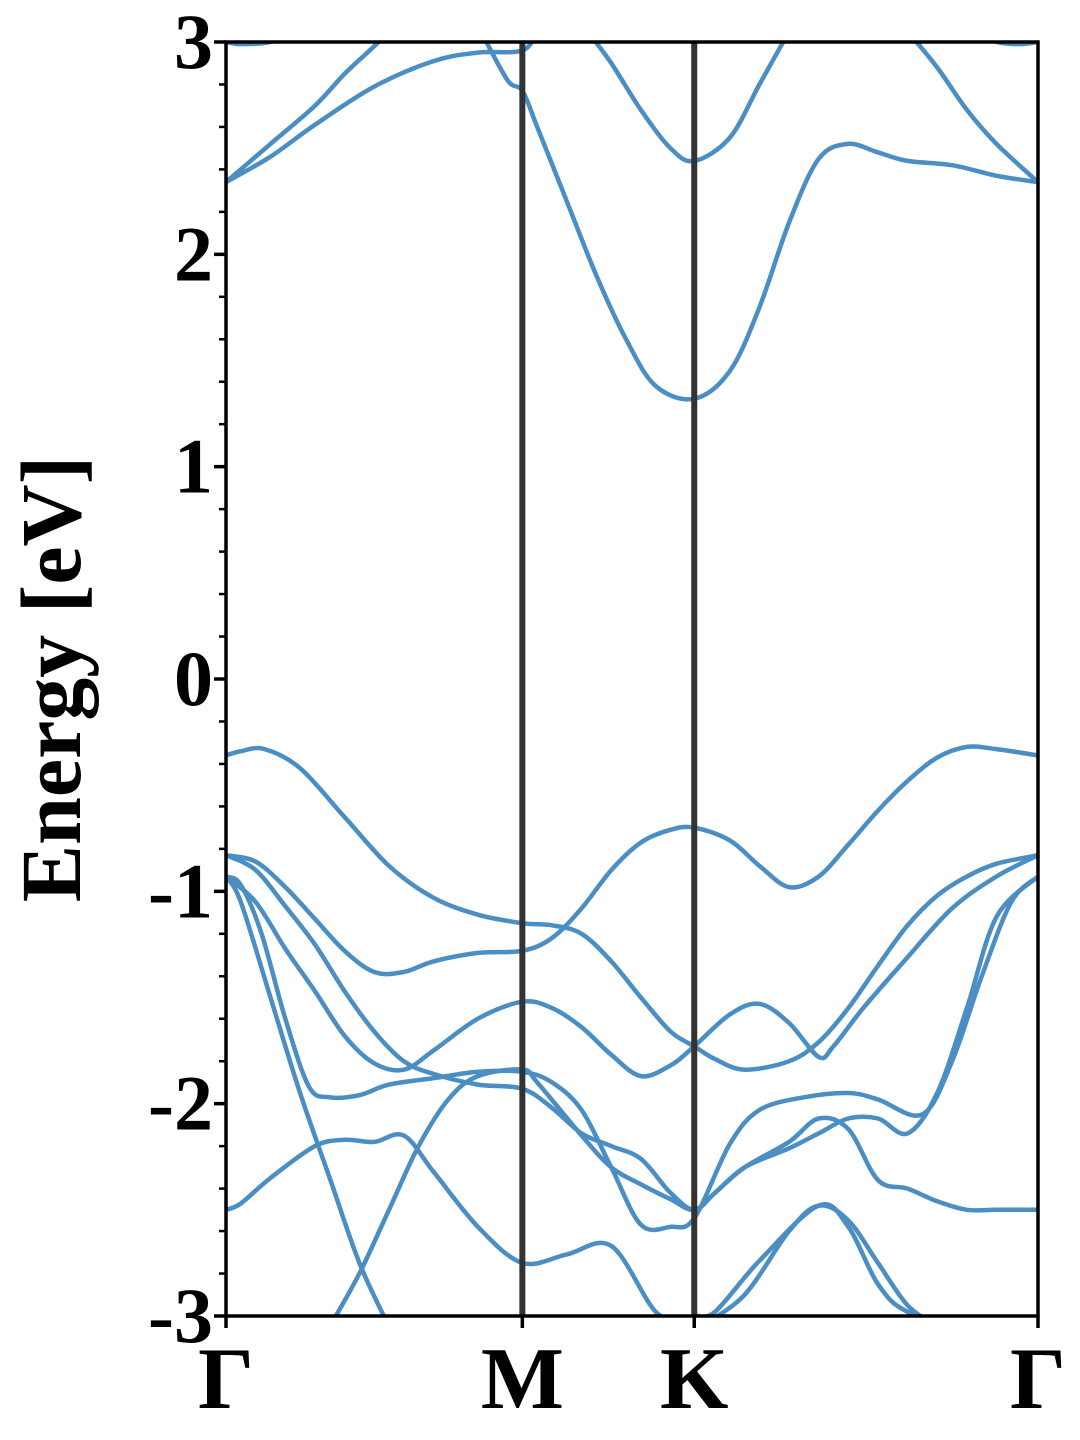 This screenshot has width=1080, height=1440. What do you see at coordinates (193, 42) in the screenshot?
I see `y-tick-label: 3` at bounding box center [193, 42].